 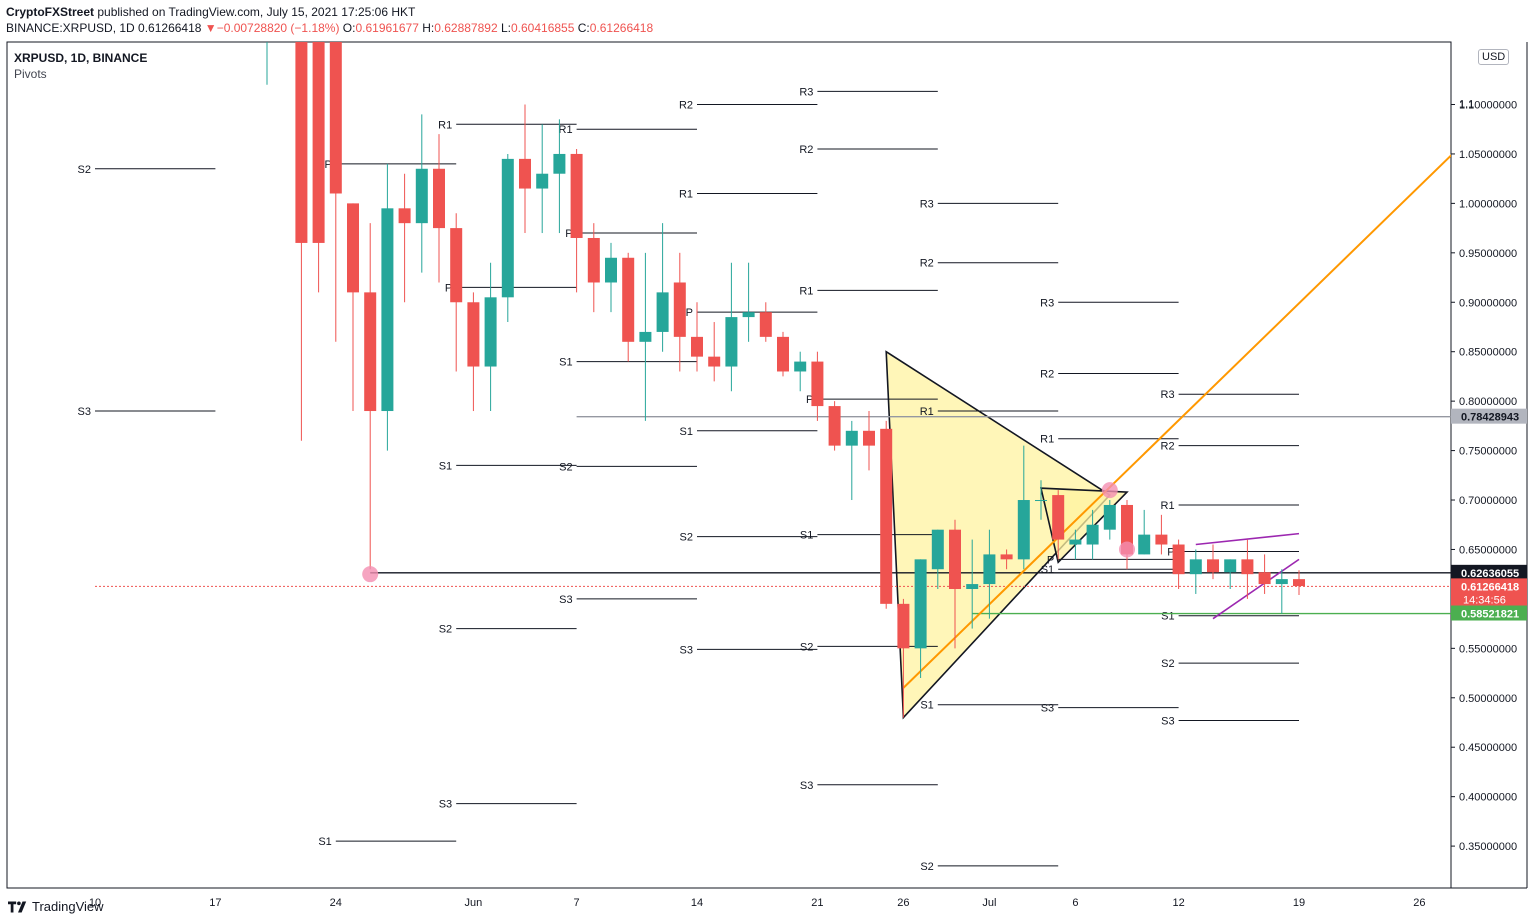 I want to click on indicator-label: Pivots, so click(x=30, y=74).